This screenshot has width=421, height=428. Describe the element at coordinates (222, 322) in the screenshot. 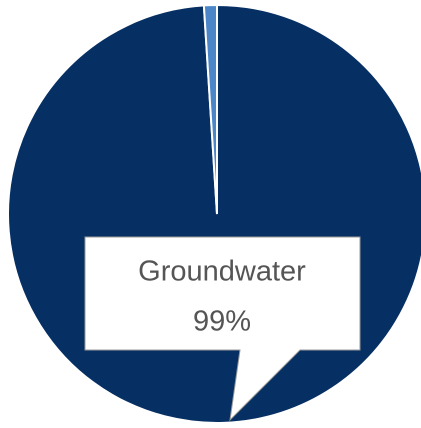

I see `slice-value-label: 99%` at that location.